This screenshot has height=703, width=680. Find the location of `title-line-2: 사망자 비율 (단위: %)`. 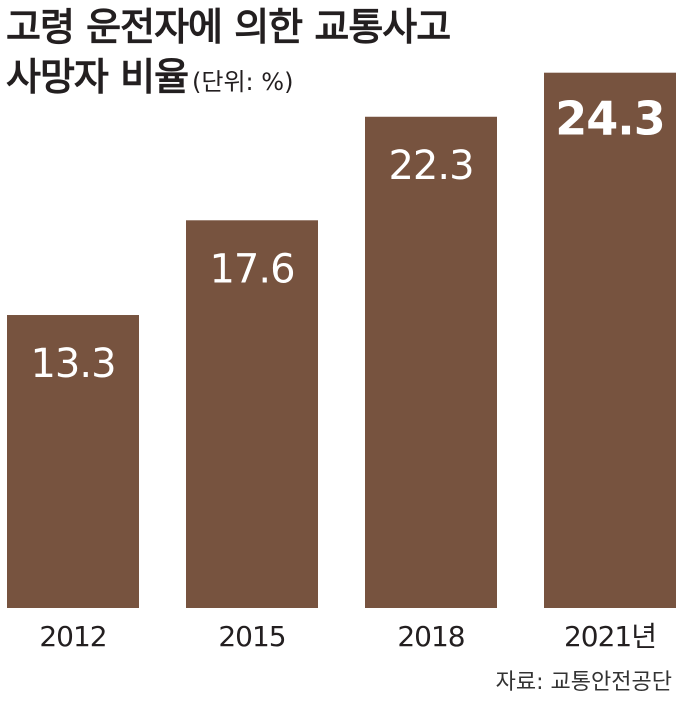

title-line-2: 사망자 비율 (단위: %) is located at coordinates (228, 79).